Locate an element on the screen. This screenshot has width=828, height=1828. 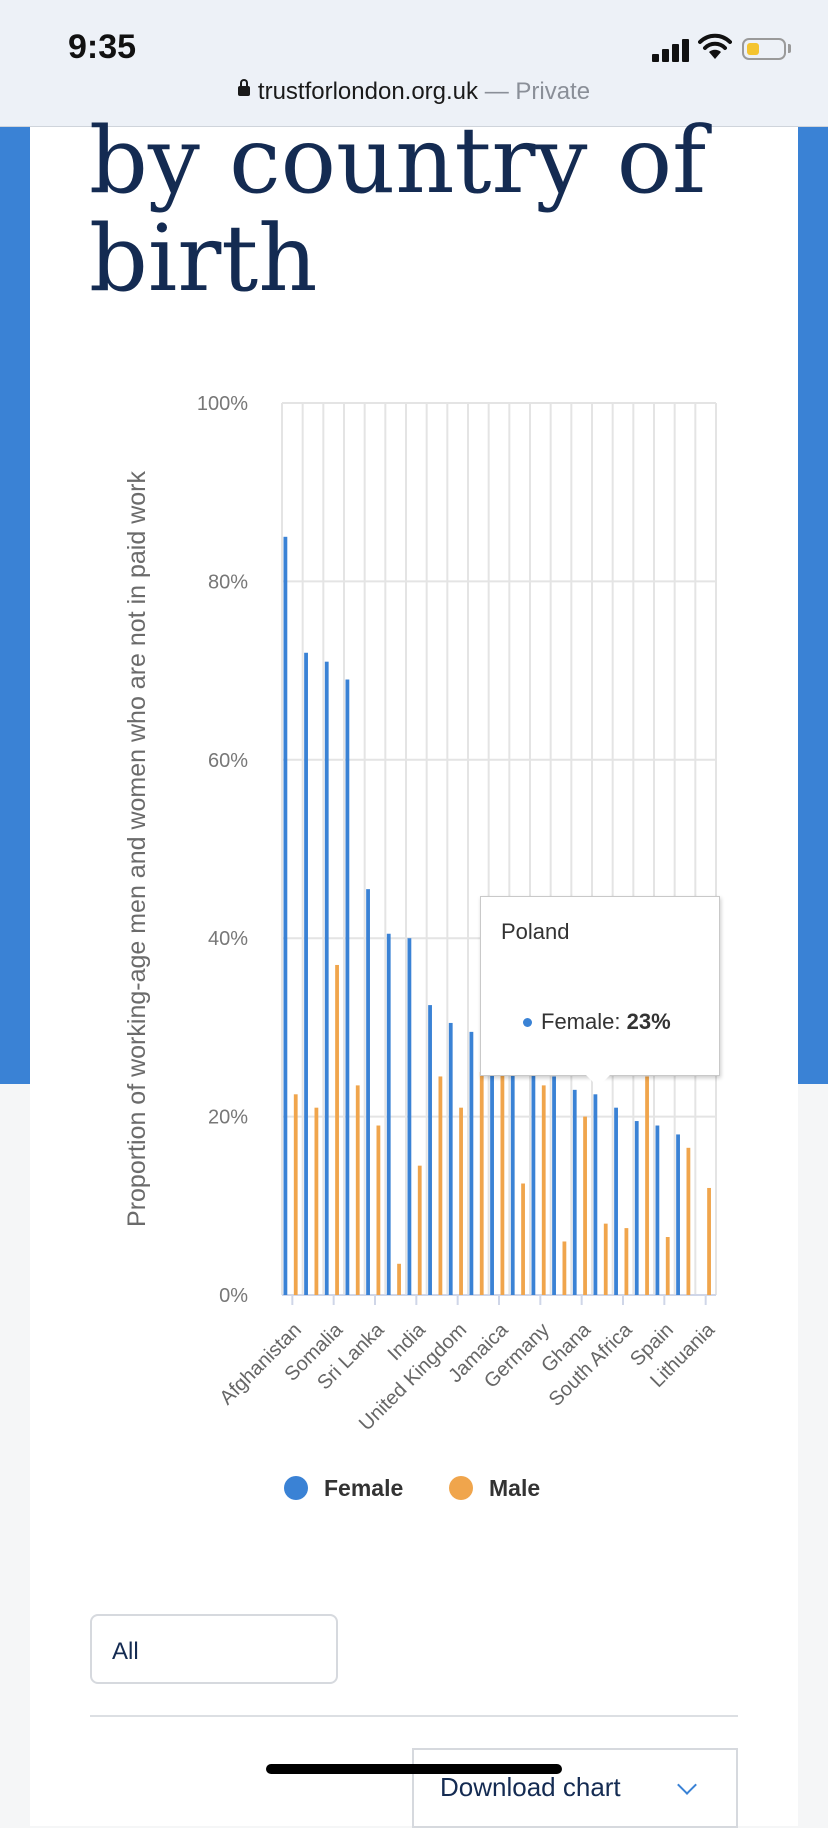
battery-icon is located at coordinates (764, 49).